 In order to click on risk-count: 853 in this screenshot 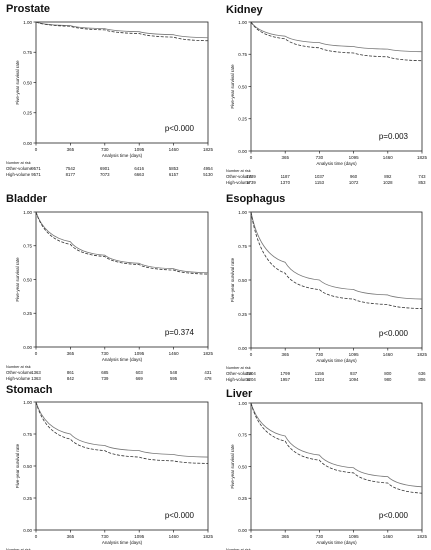, I will do `click(422, 182)`.